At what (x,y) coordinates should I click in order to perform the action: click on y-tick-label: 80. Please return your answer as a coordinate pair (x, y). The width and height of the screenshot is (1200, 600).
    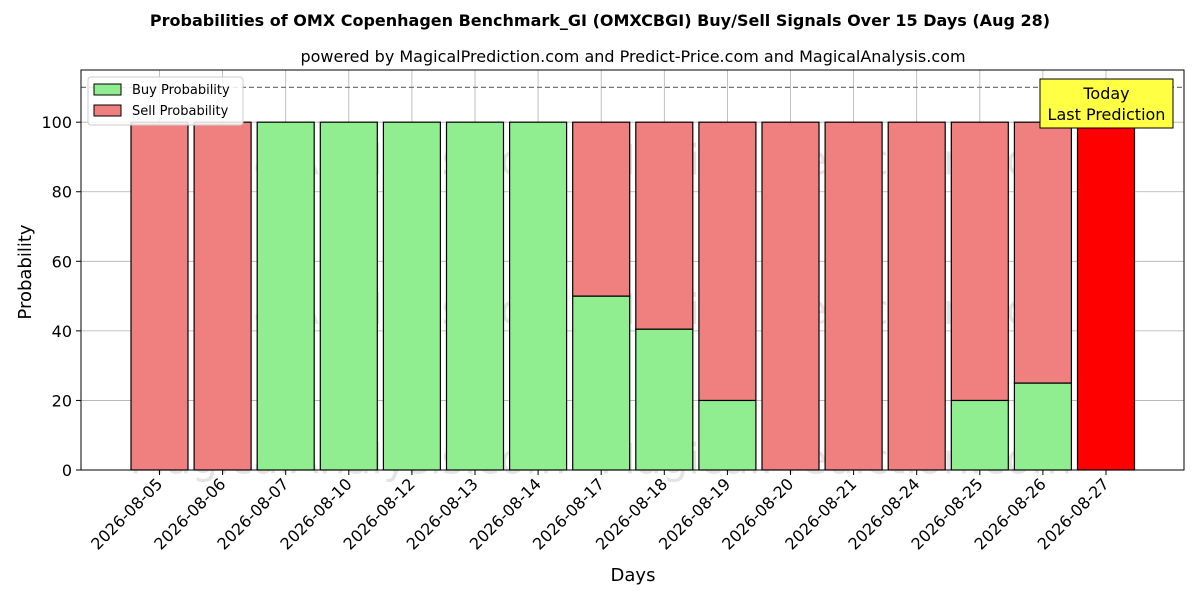
    Looking at the image, I should click on (62, 192).